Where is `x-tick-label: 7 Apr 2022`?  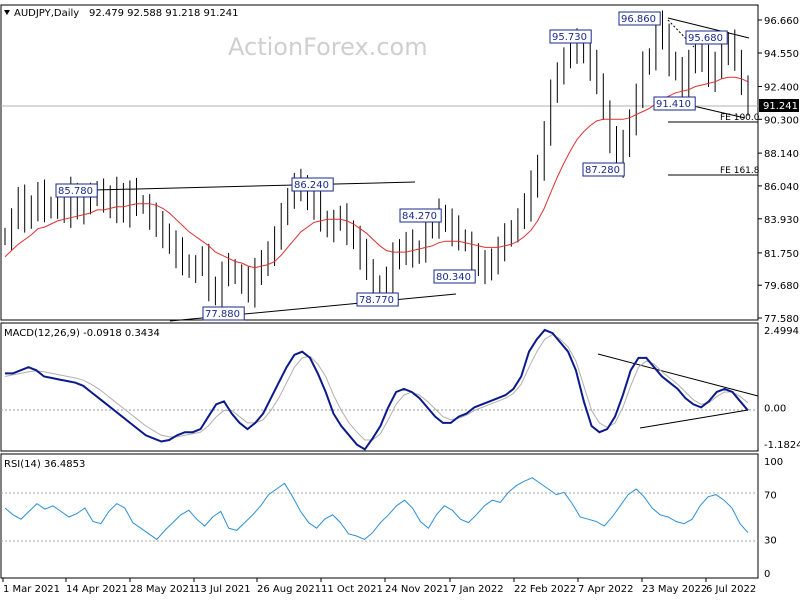
x-tick-label: 7 Apr 2022 is located at coordinates (605, 589).